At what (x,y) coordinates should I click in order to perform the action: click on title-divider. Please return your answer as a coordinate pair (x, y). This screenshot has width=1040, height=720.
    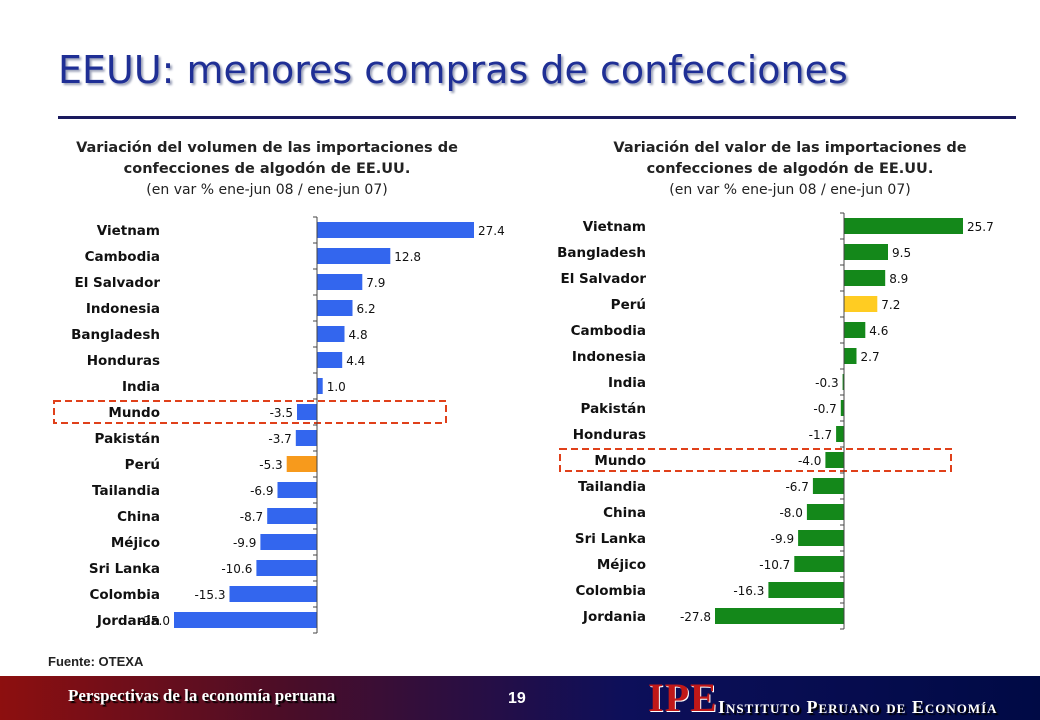
    Looking at the image, I should click on (537, 117).